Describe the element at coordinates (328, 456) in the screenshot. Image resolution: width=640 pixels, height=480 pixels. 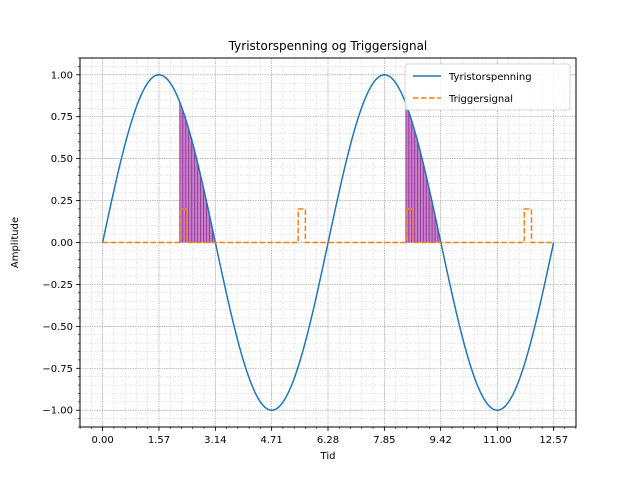
I see `x-axis-label: Tid` at that location.